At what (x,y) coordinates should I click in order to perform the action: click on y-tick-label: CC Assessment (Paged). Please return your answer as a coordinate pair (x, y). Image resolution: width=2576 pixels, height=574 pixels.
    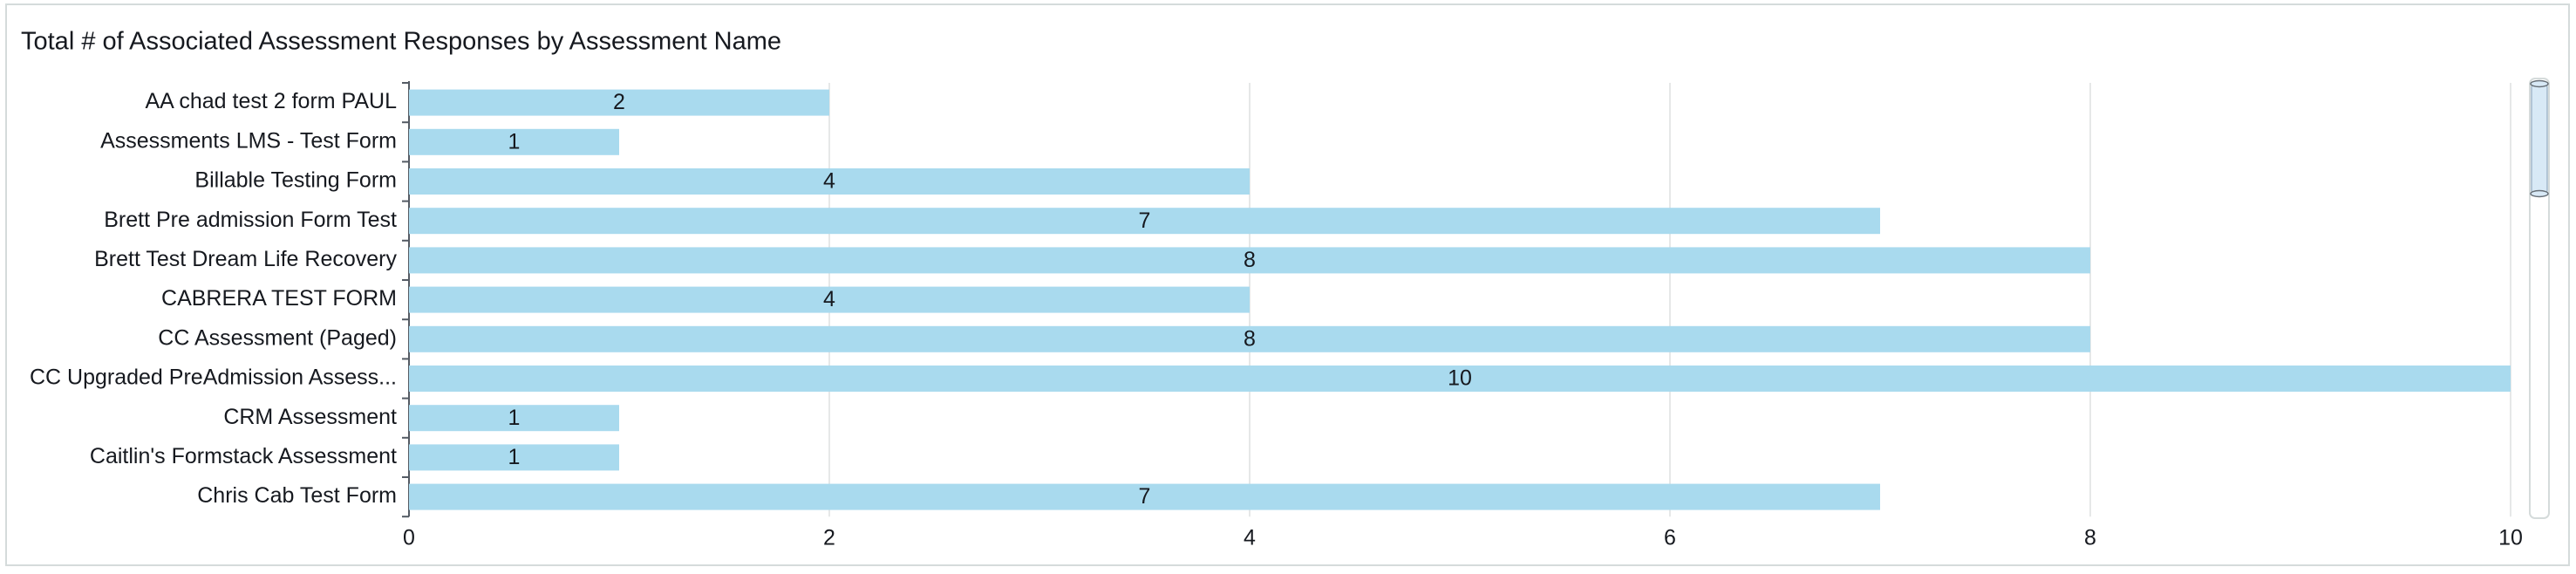
    Looking at the image, I should click on (277, 337).